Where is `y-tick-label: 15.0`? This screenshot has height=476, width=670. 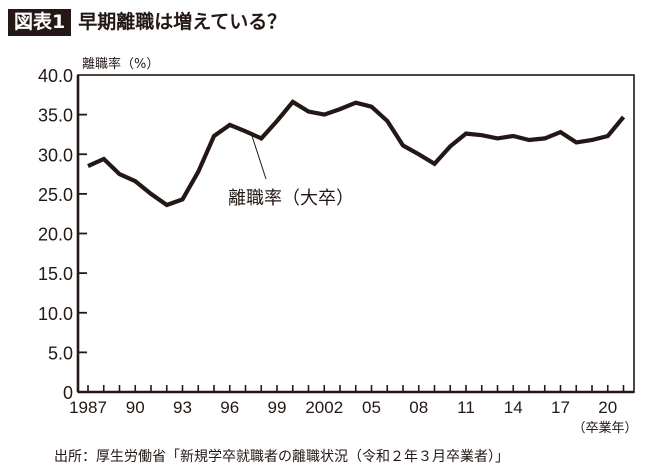 y-tick-label: 15.0 is located at coordinates (55, 274).